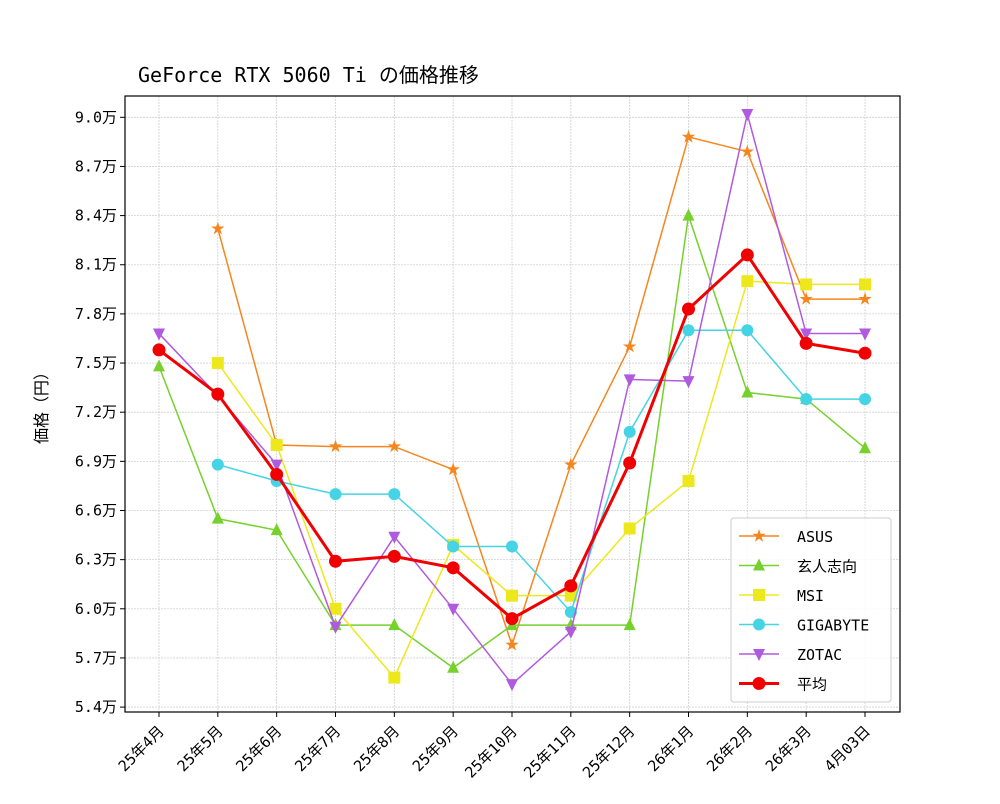 Image resolution: width=1000 pixels, height=804 pixels. What do you see at coordinates (96, 609) in the screenshot?
I see `y-tick-label: 6.0万` at bounding box center [96, 609].